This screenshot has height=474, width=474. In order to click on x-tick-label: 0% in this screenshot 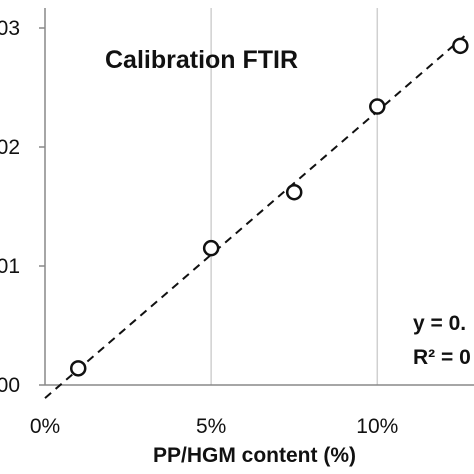, I will do `click(45, 426)`.